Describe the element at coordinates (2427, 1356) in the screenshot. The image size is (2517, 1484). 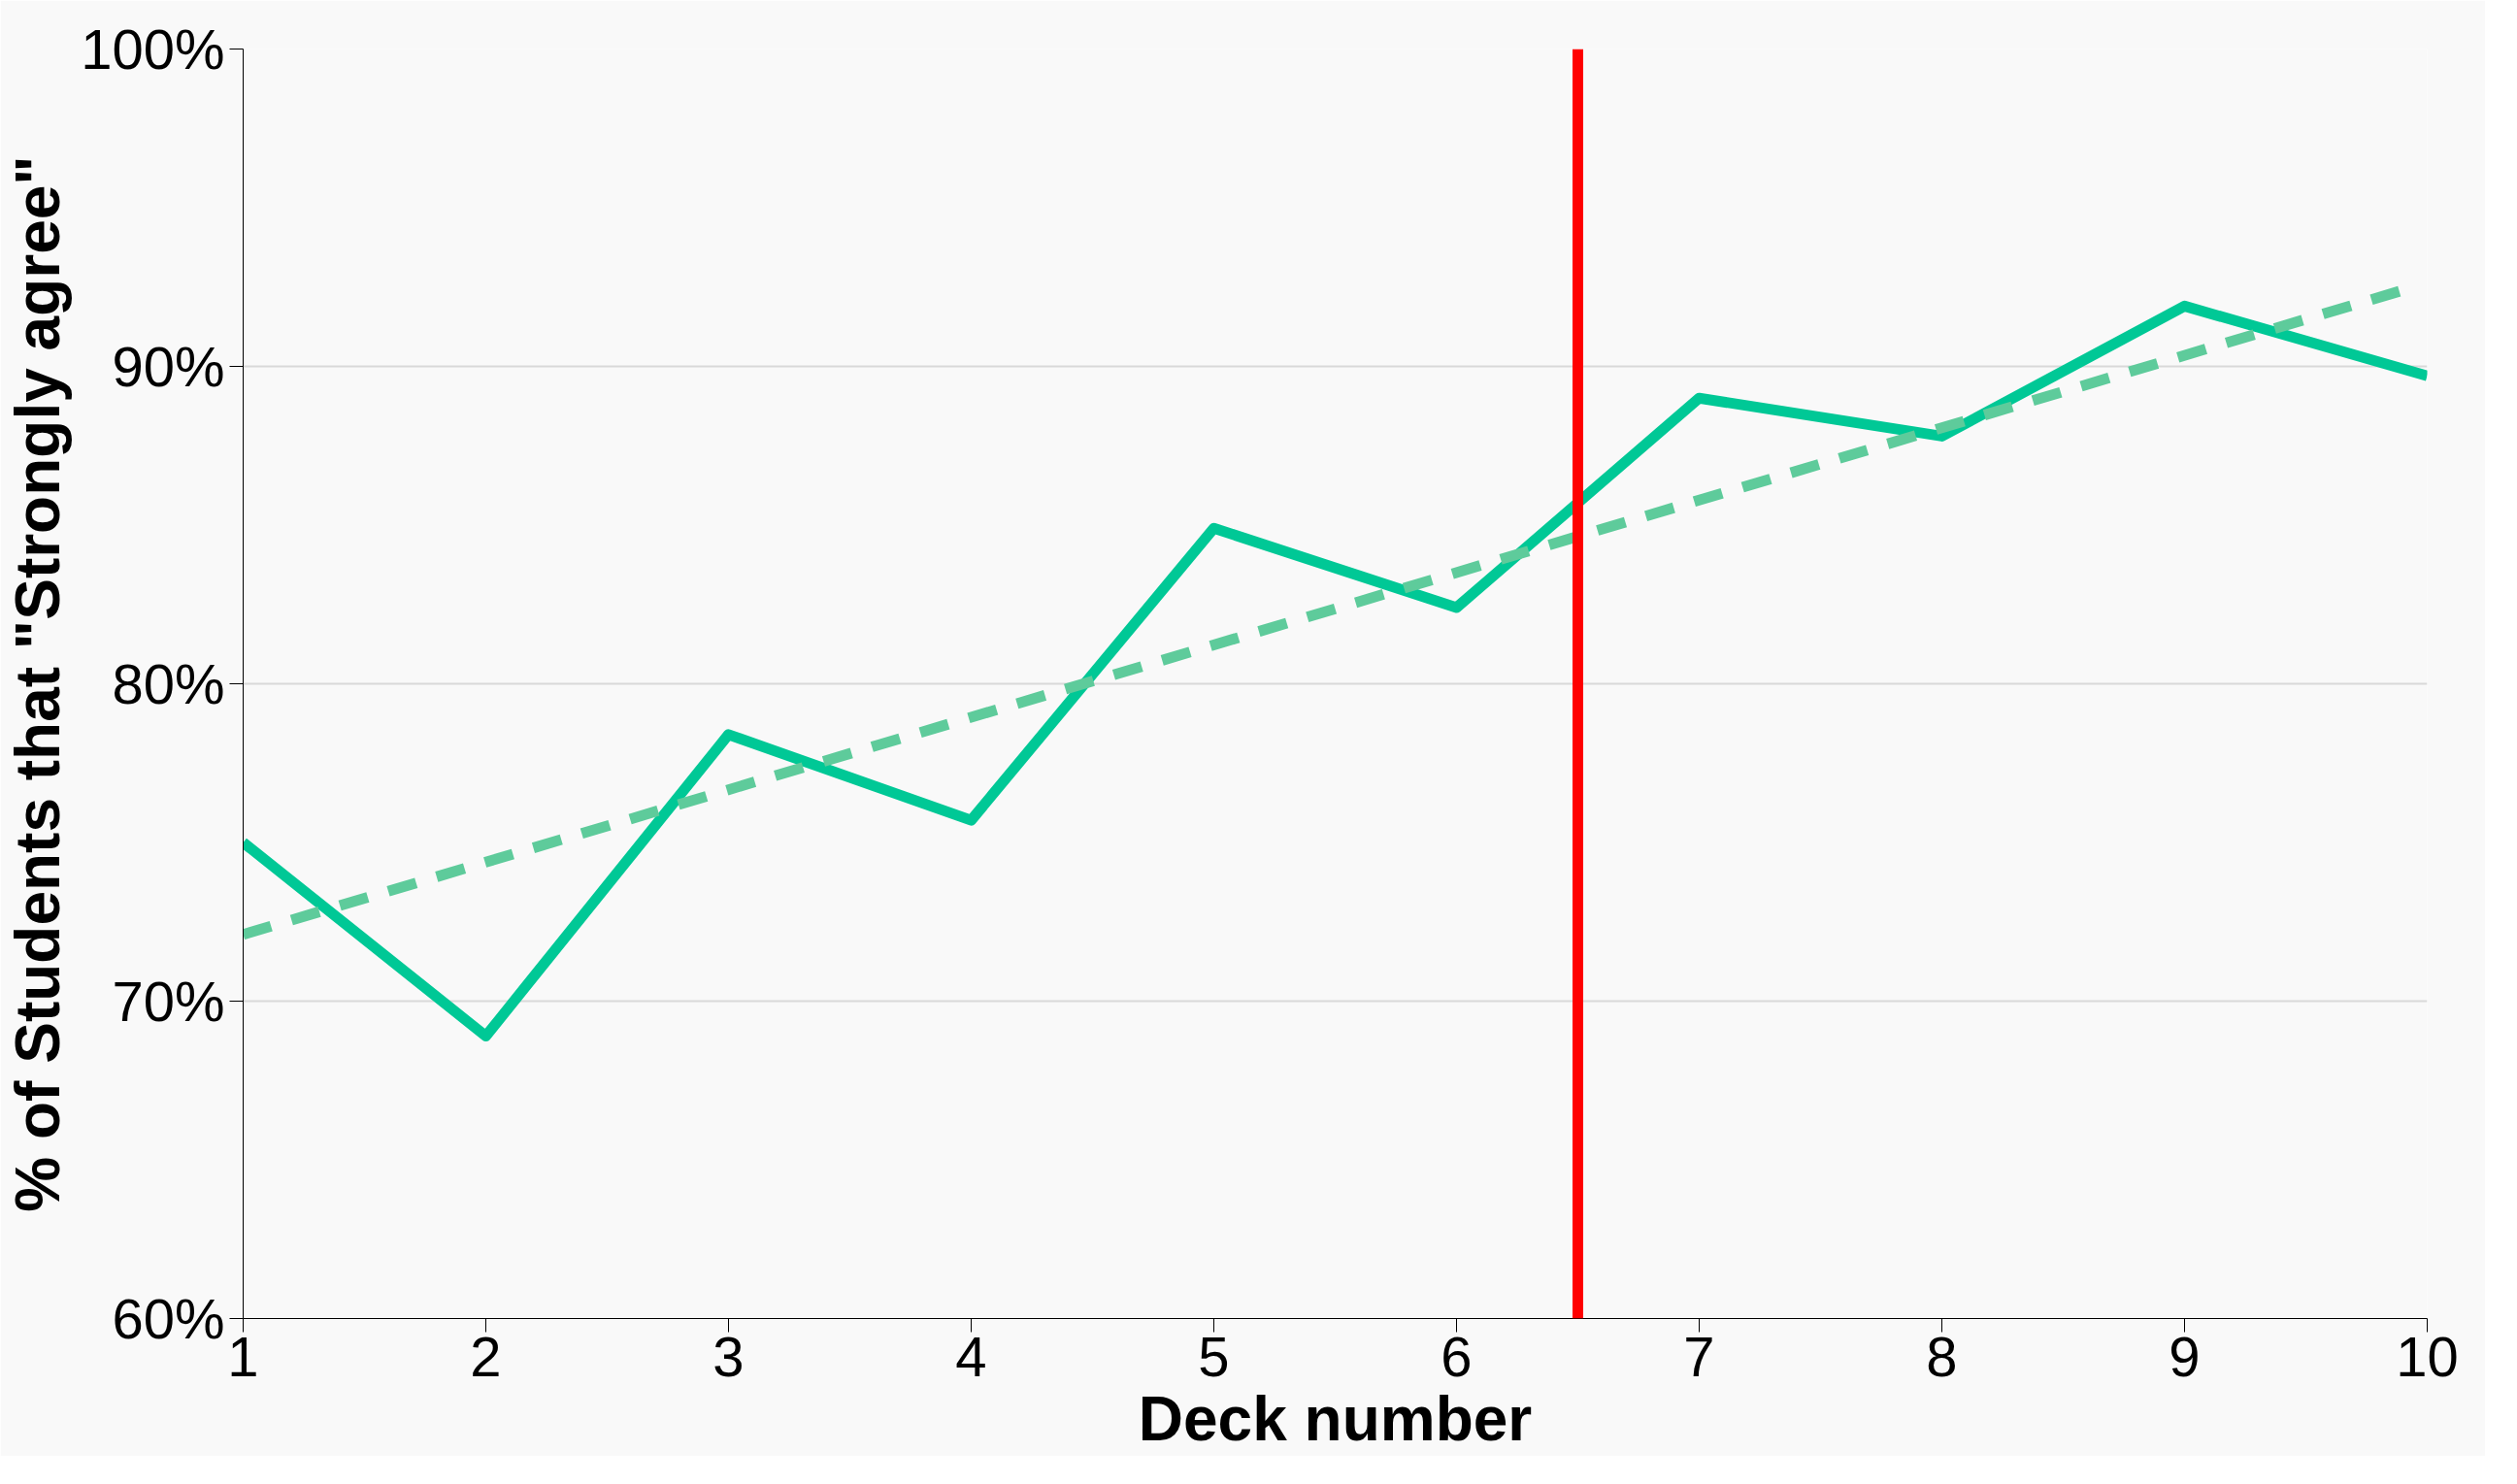
I see `x-tick-label: 10` at that location.